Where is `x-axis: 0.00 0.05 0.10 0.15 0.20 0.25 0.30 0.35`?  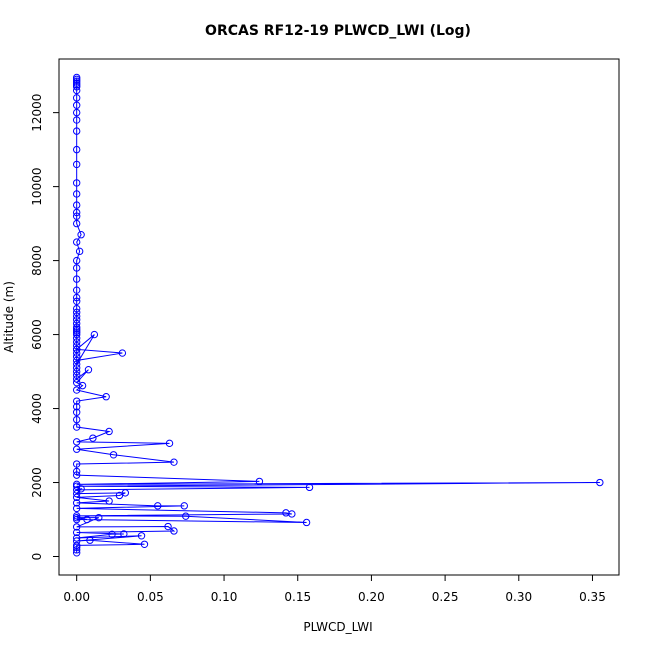
x-axis: 0.00 0.05 0.10 0.15 0.20 0.25 0.30 0.35 is located at coordinates (334, 589).